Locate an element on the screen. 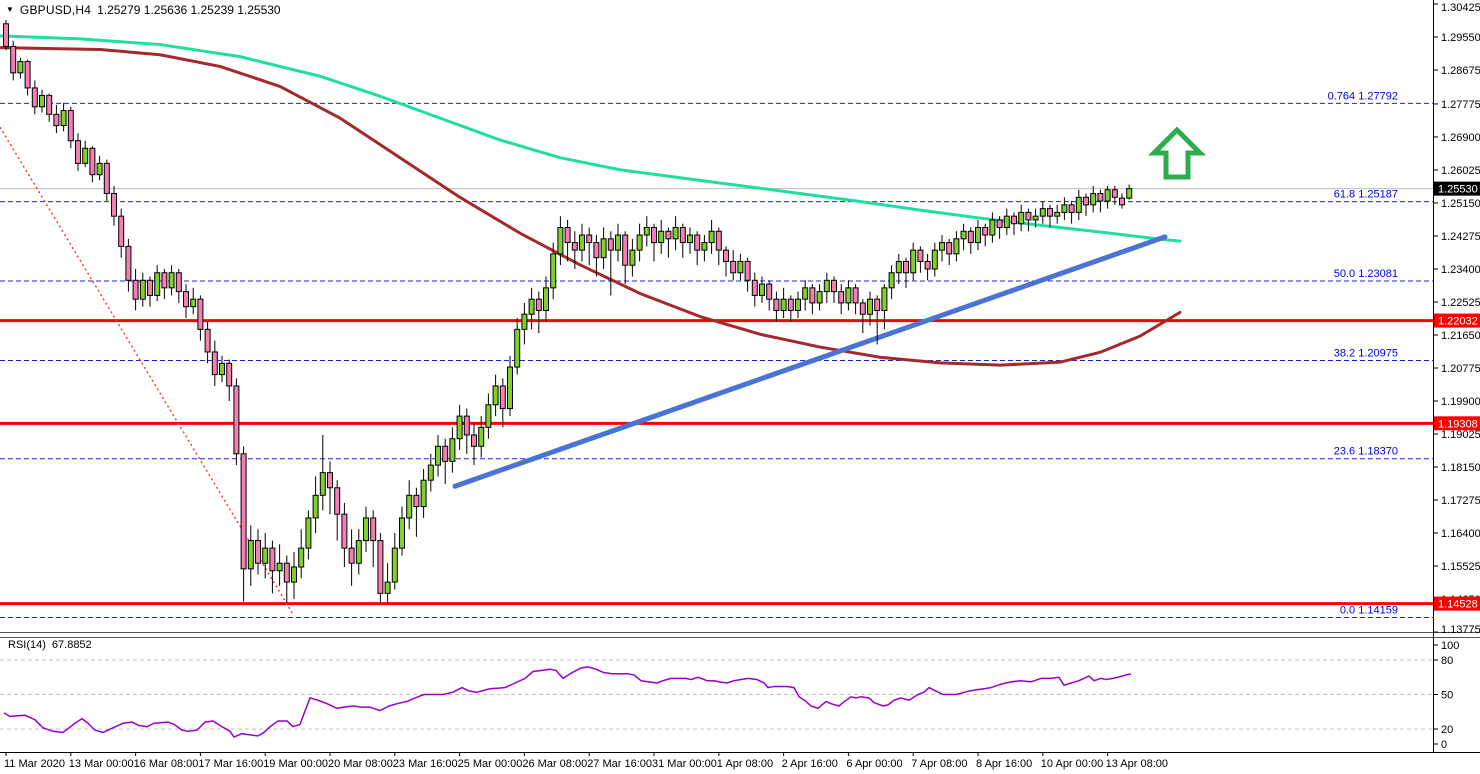  time-tick-label: 13 Apr 08:00 is located at coordinates (1137, 764).